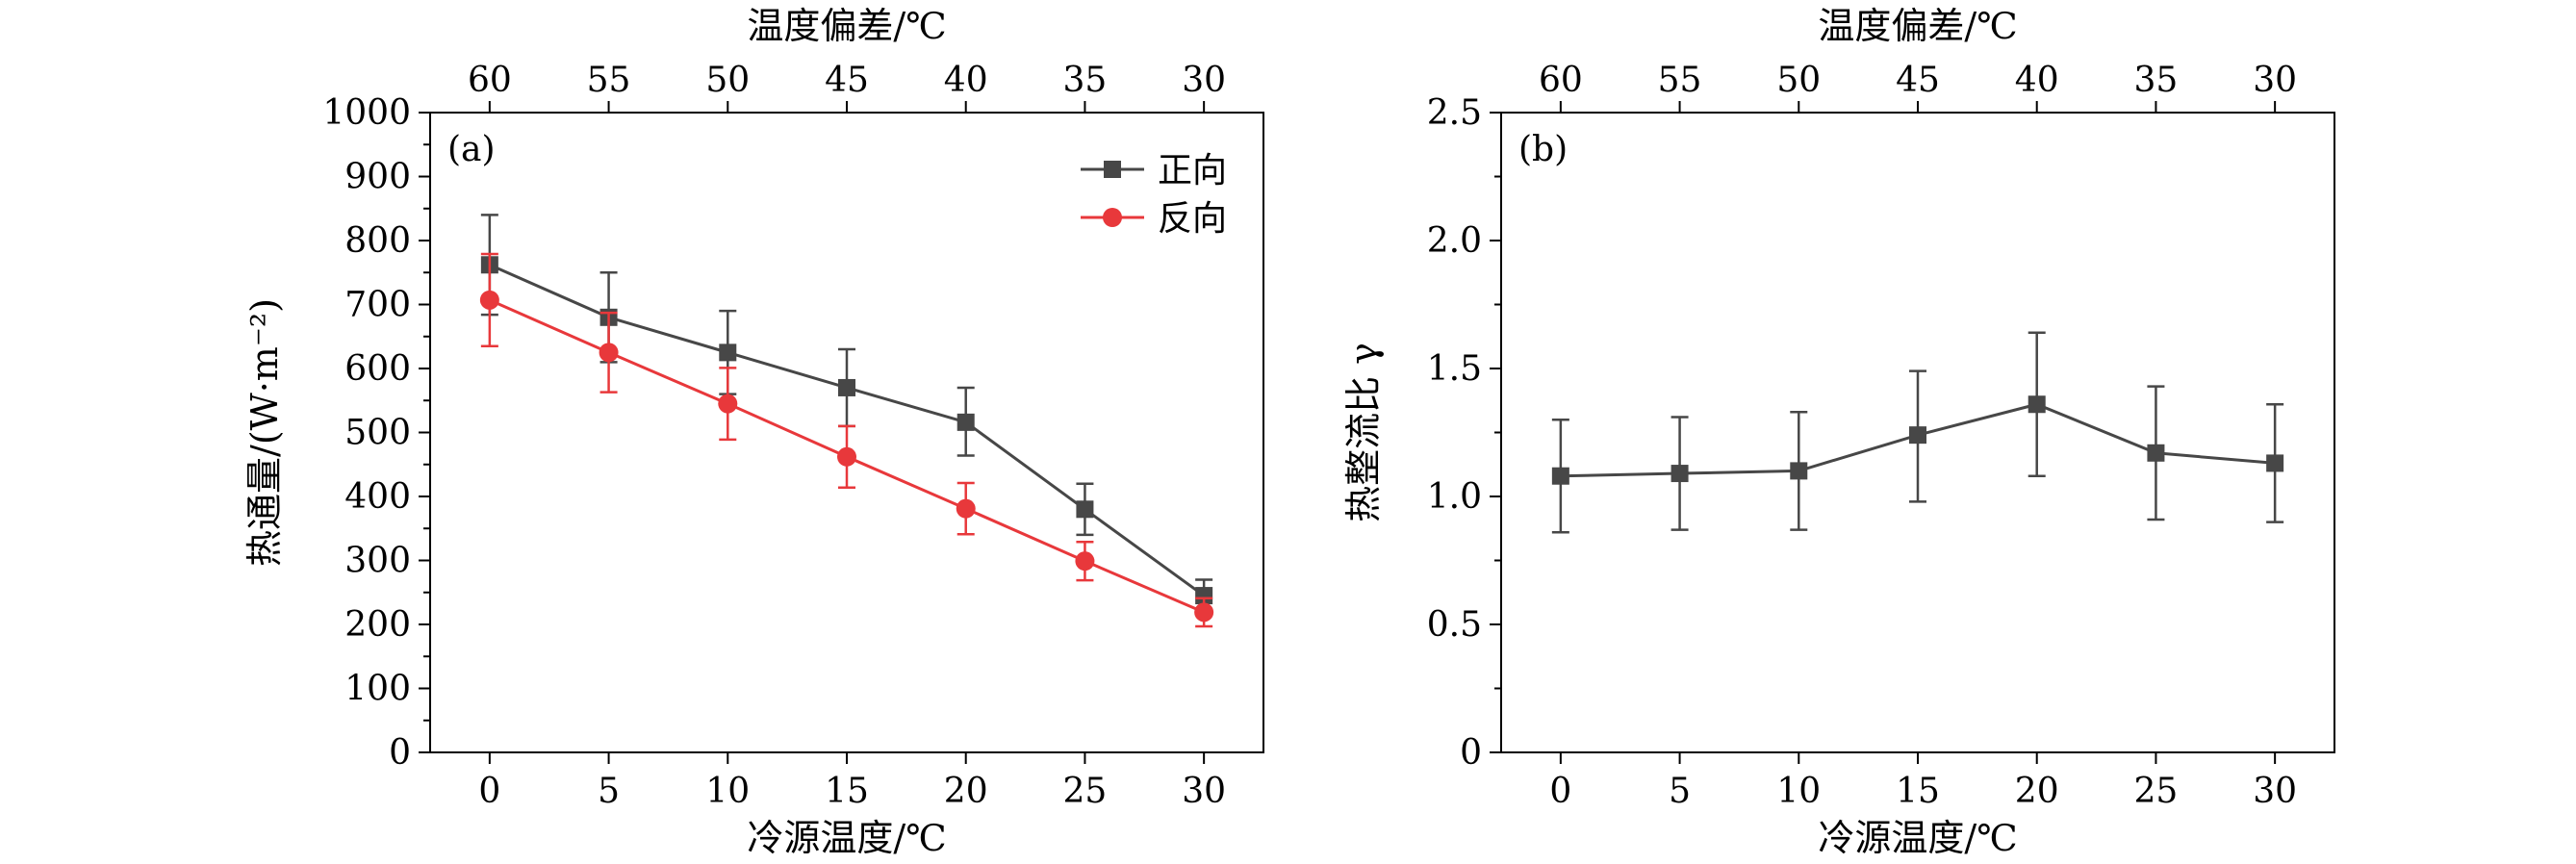 This screenshot has height=864, width=2576. I want to click on panel-label: (b), so click(1543, 149).